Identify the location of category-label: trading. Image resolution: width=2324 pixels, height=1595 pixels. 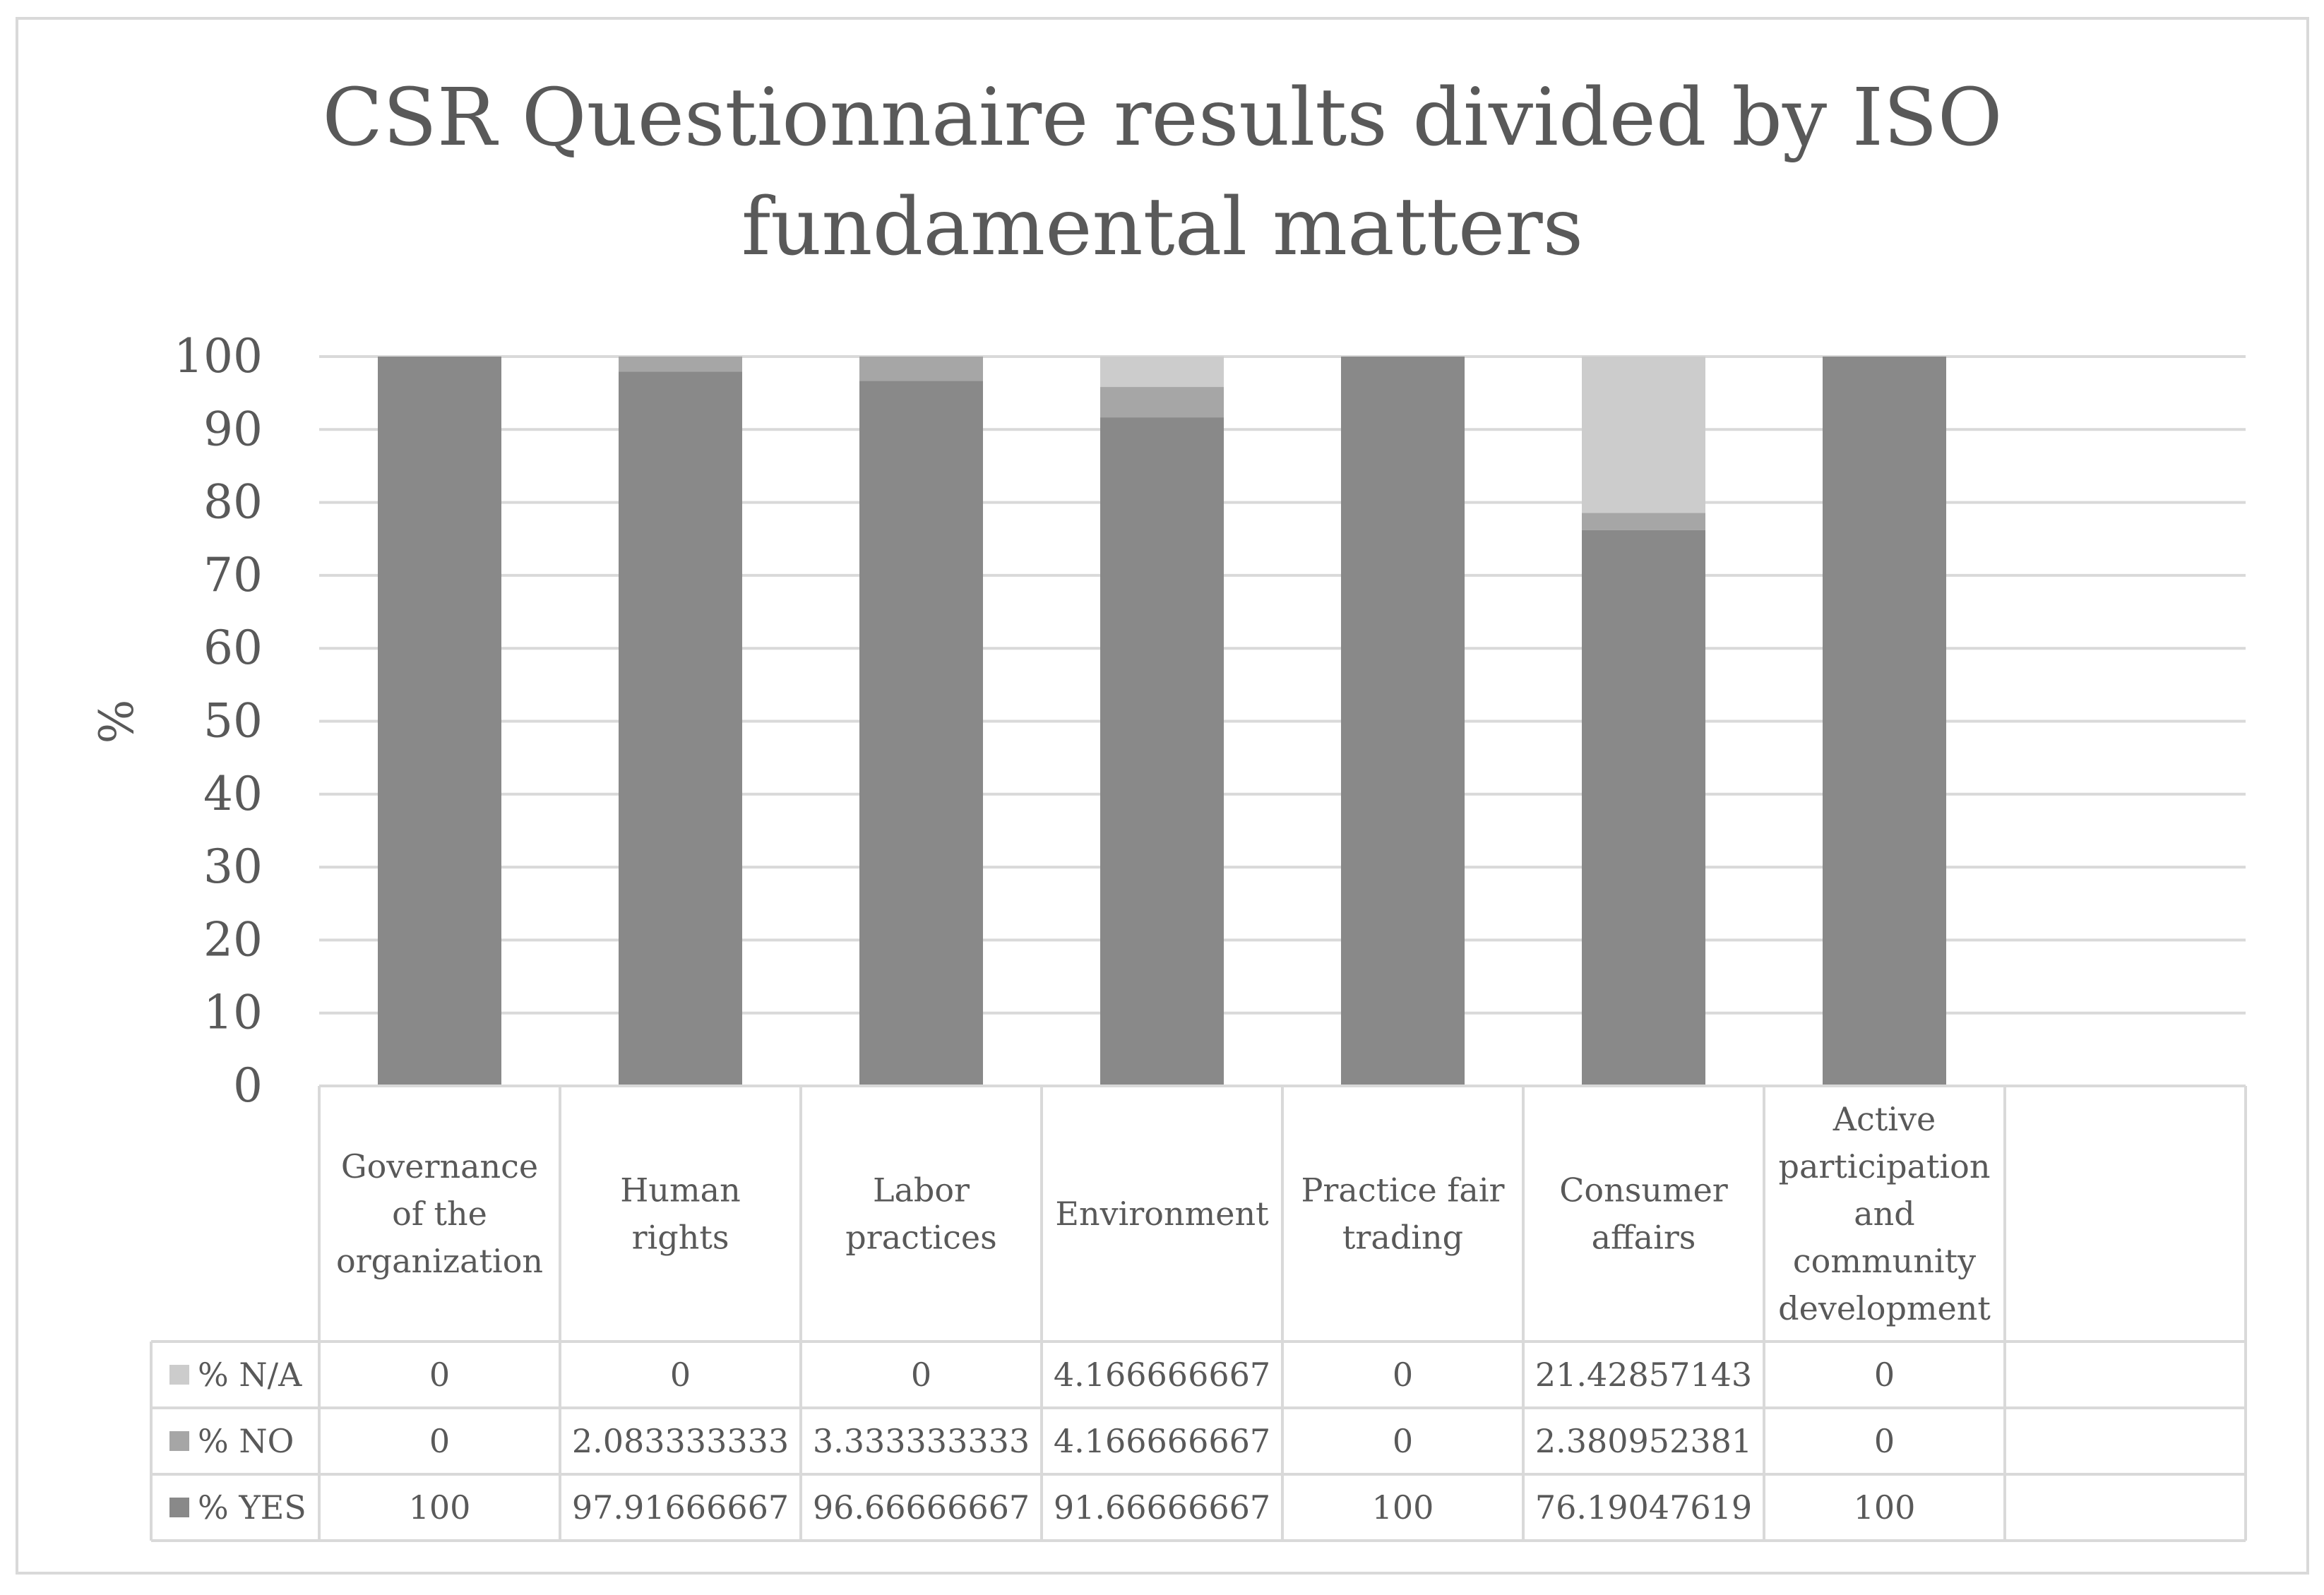
(1402, 1238).